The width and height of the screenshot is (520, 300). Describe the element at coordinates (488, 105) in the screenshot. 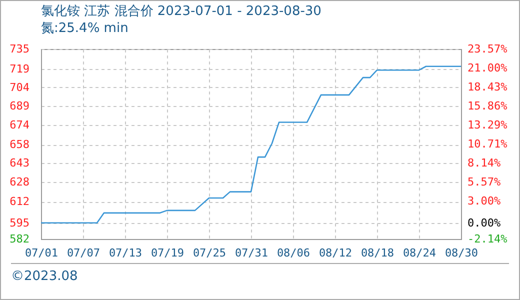

I see `y2-tick-label: 15.86%` at that location.